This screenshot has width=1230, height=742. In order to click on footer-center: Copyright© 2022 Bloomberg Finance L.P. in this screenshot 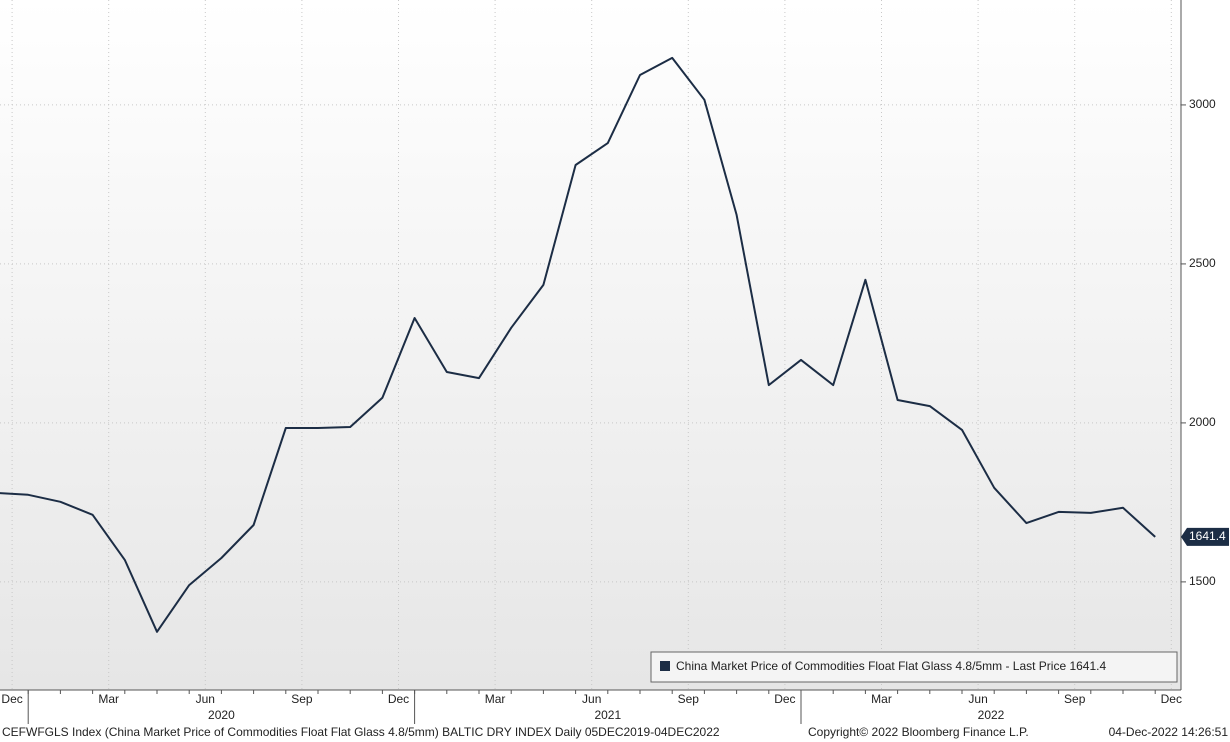, I will do `click(918, 732)`.